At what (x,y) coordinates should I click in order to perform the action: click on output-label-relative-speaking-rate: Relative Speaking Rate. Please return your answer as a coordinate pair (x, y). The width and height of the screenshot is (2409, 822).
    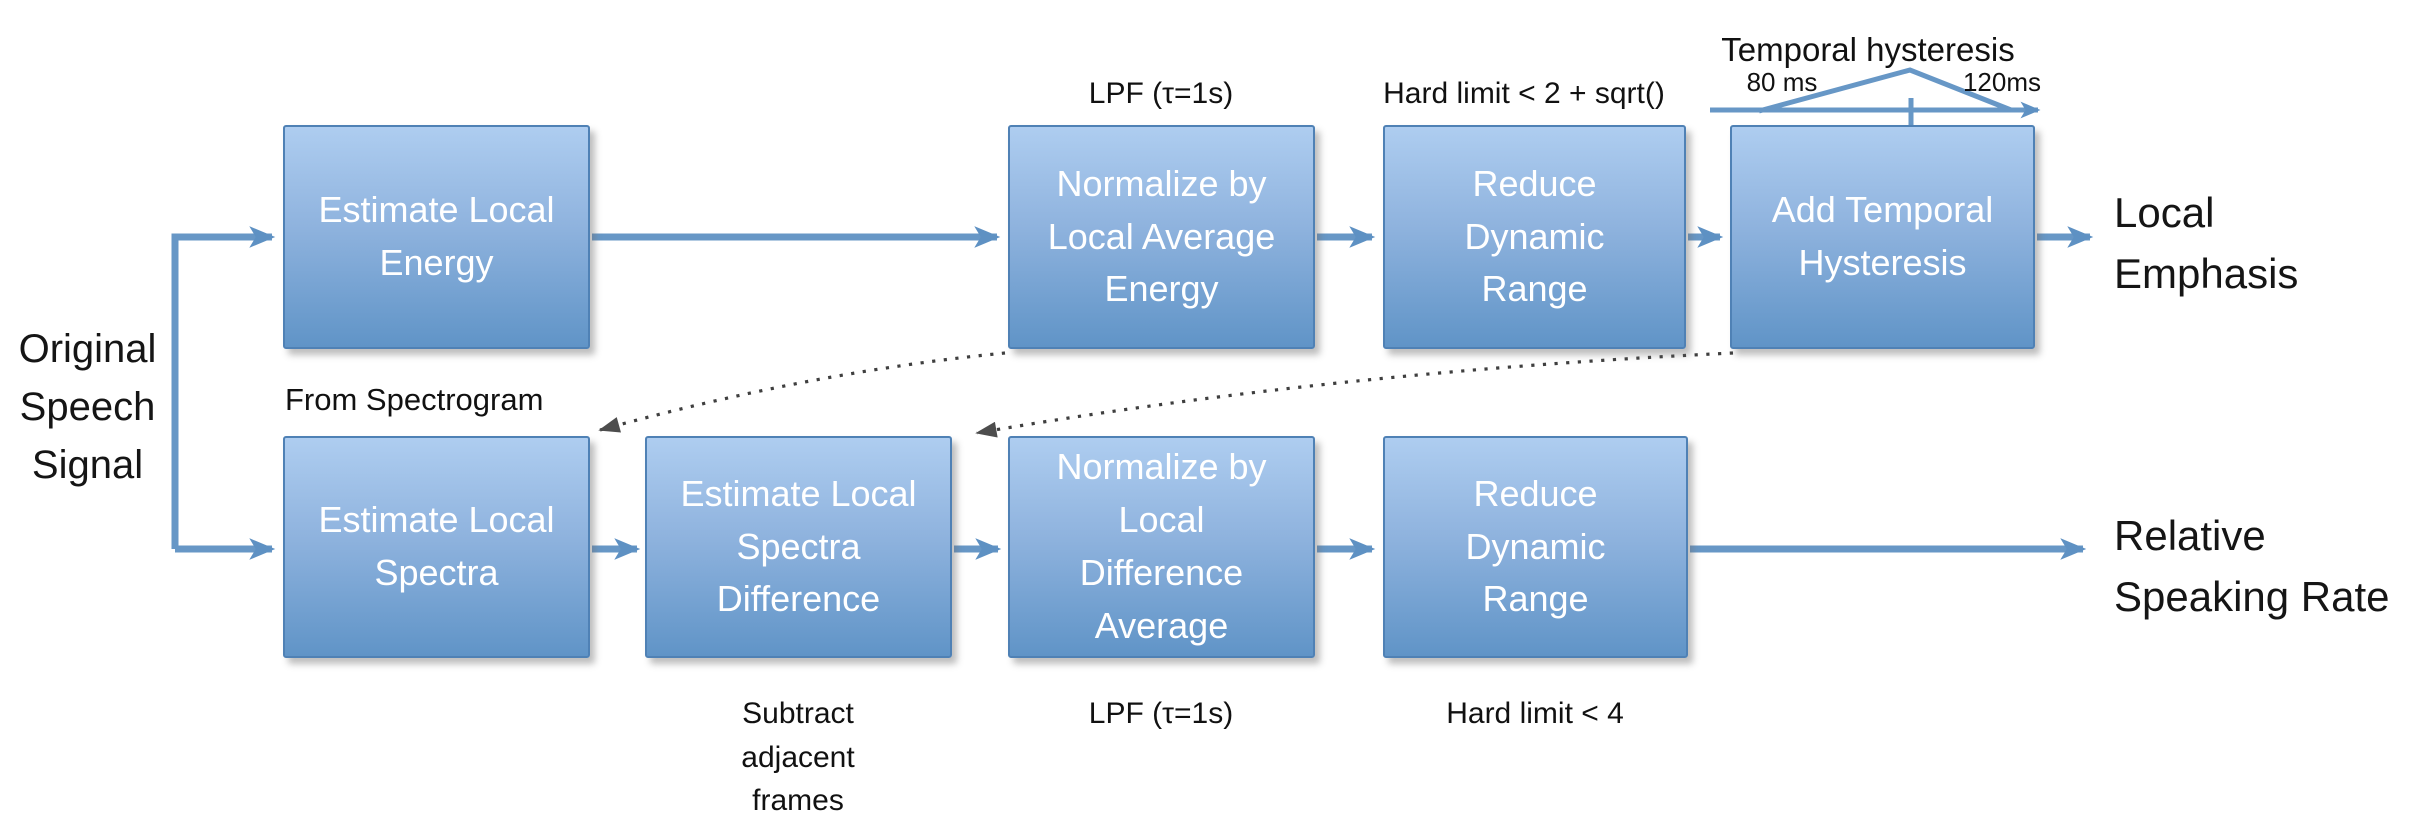
    Looking at the image, I should click on (2252, 566).